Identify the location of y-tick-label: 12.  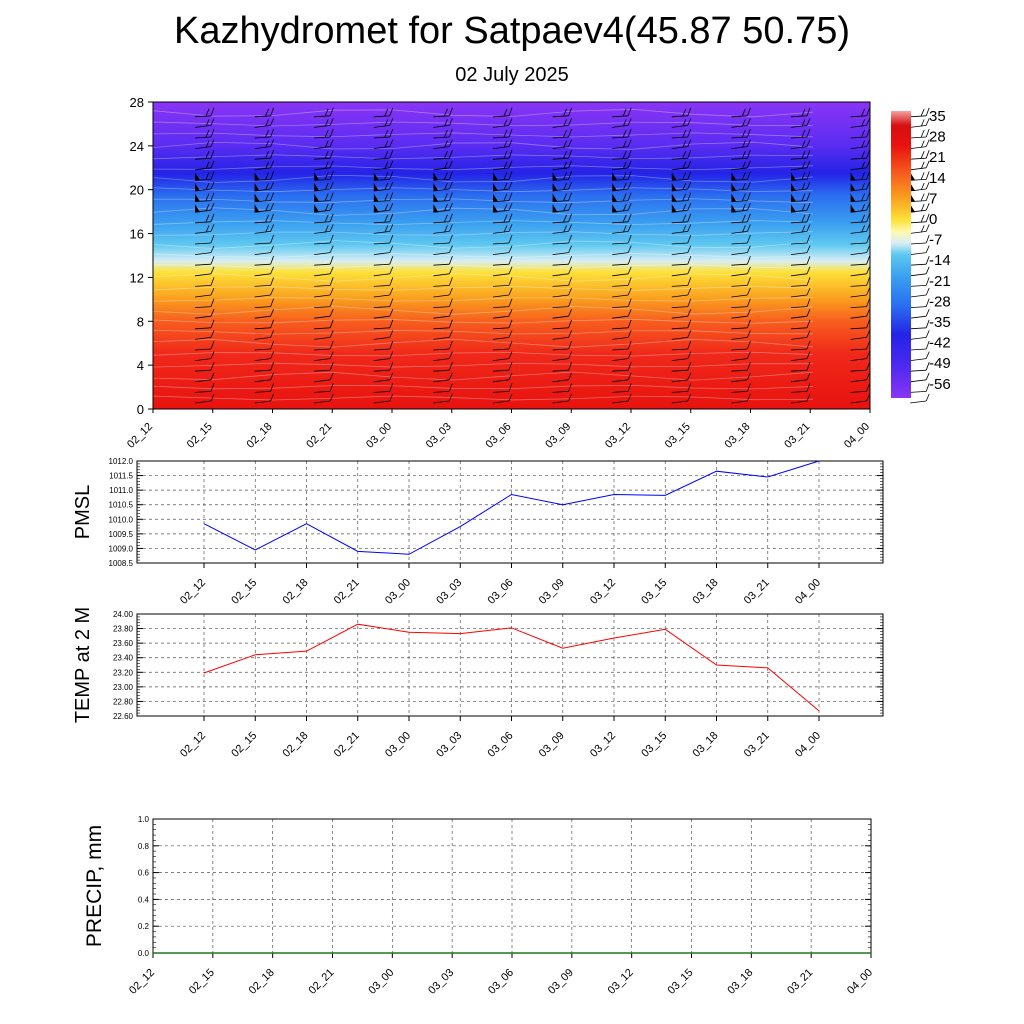
(137, 277).